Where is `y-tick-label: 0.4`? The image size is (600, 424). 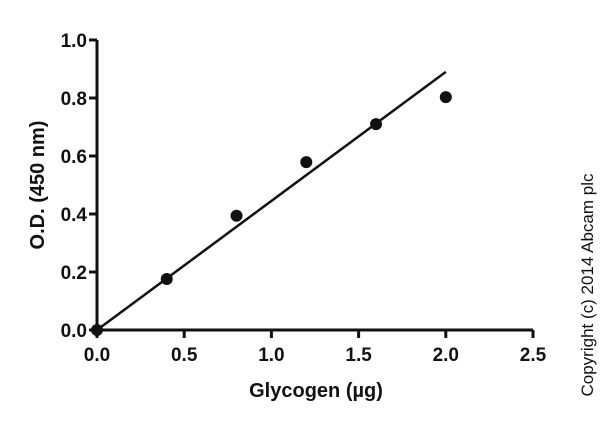
y-tick-label: 0.4 is located at coordinates (74, 215).